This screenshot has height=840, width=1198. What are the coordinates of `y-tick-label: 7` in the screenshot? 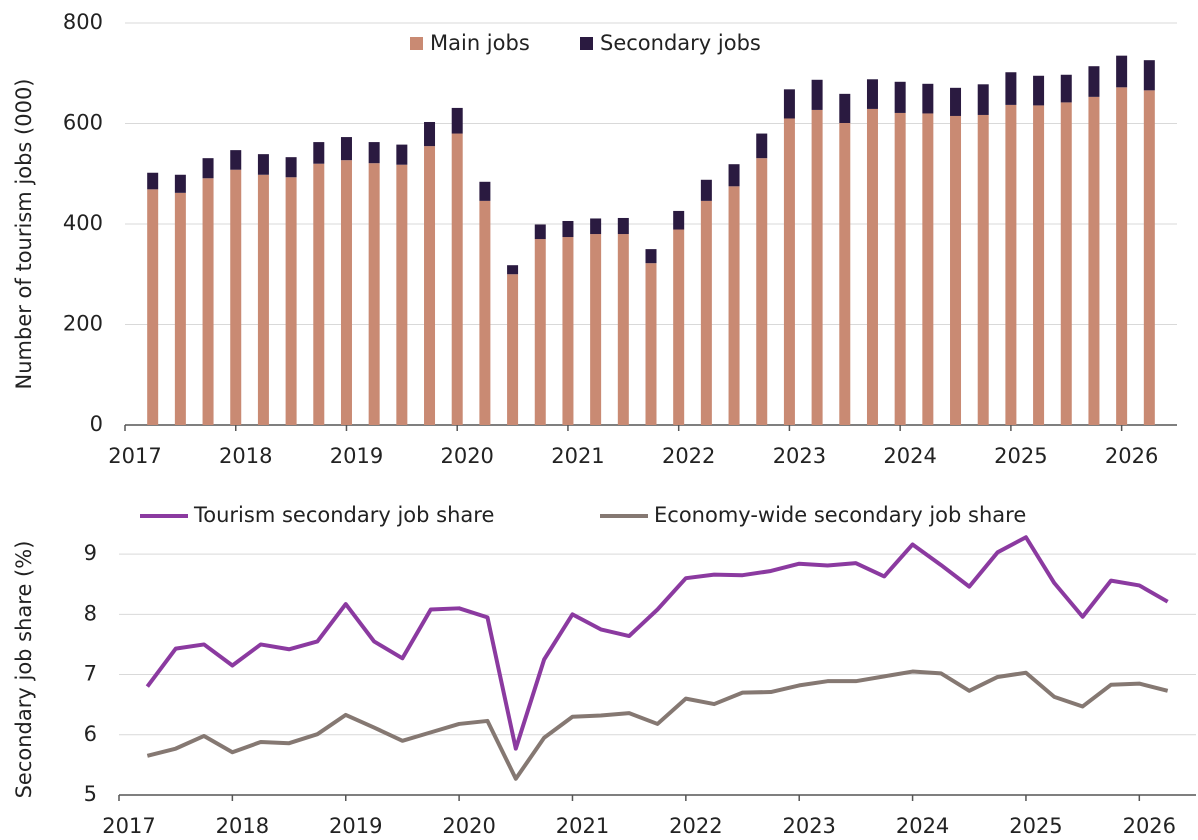 It's located at (90, 674).